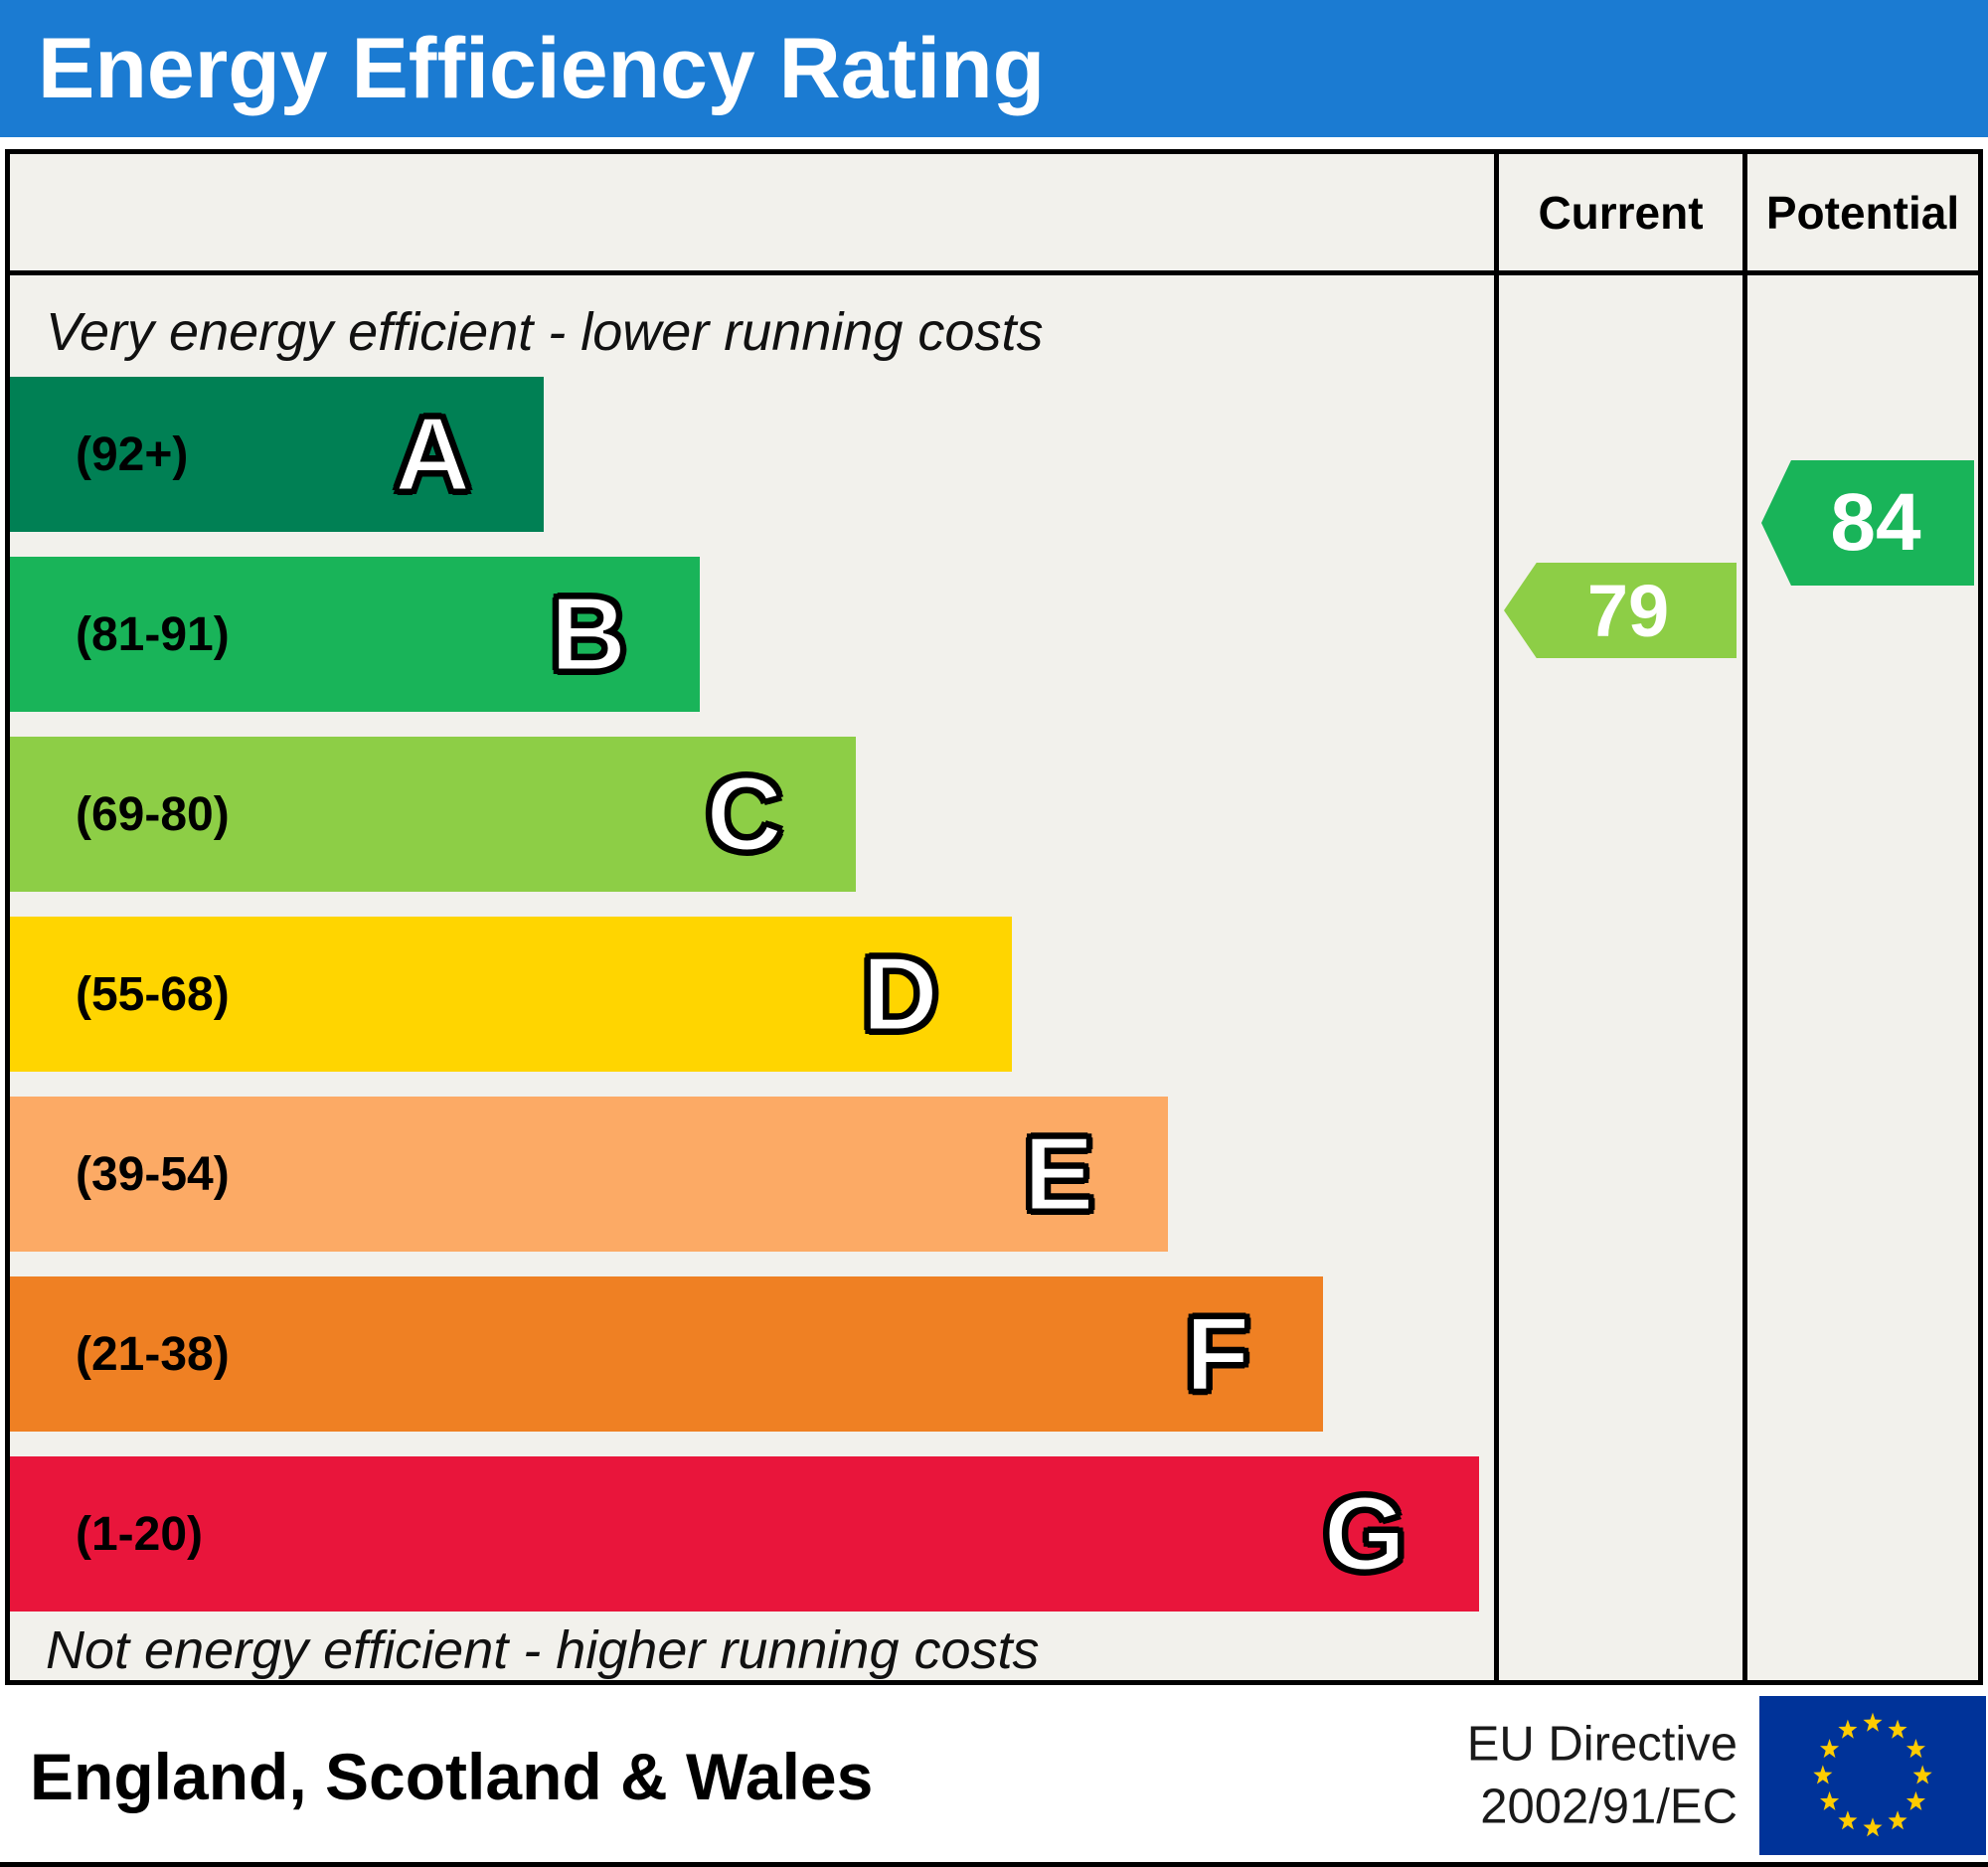 The image size is (1988, 1867). Describe the element at coordinates (1364, 1534) in the screenshot. I see `band-letter-g: G` at that location.